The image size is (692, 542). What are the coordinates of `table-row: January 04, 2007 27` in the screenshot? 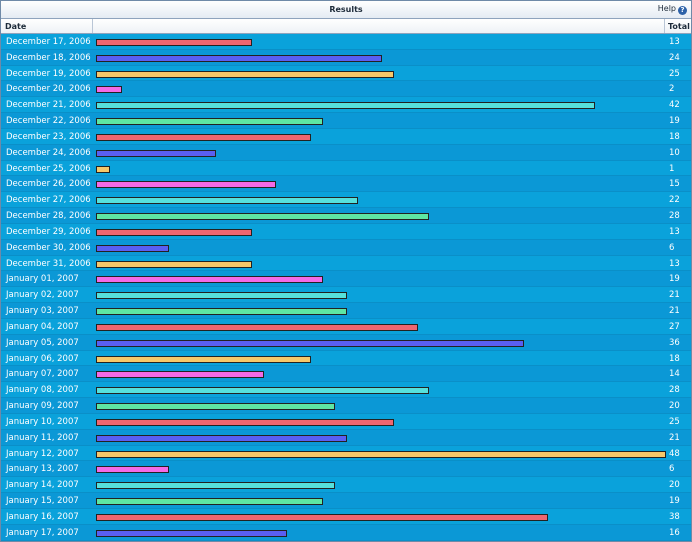 It's located at (346, 327).